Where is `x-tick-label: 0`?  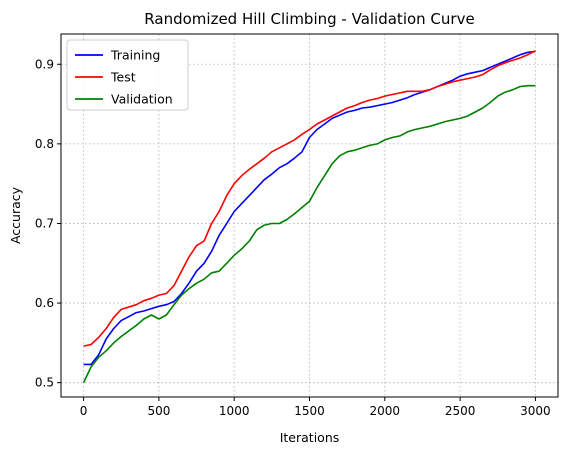
x-tick-label: 0 is located at coordinates (84, 411).